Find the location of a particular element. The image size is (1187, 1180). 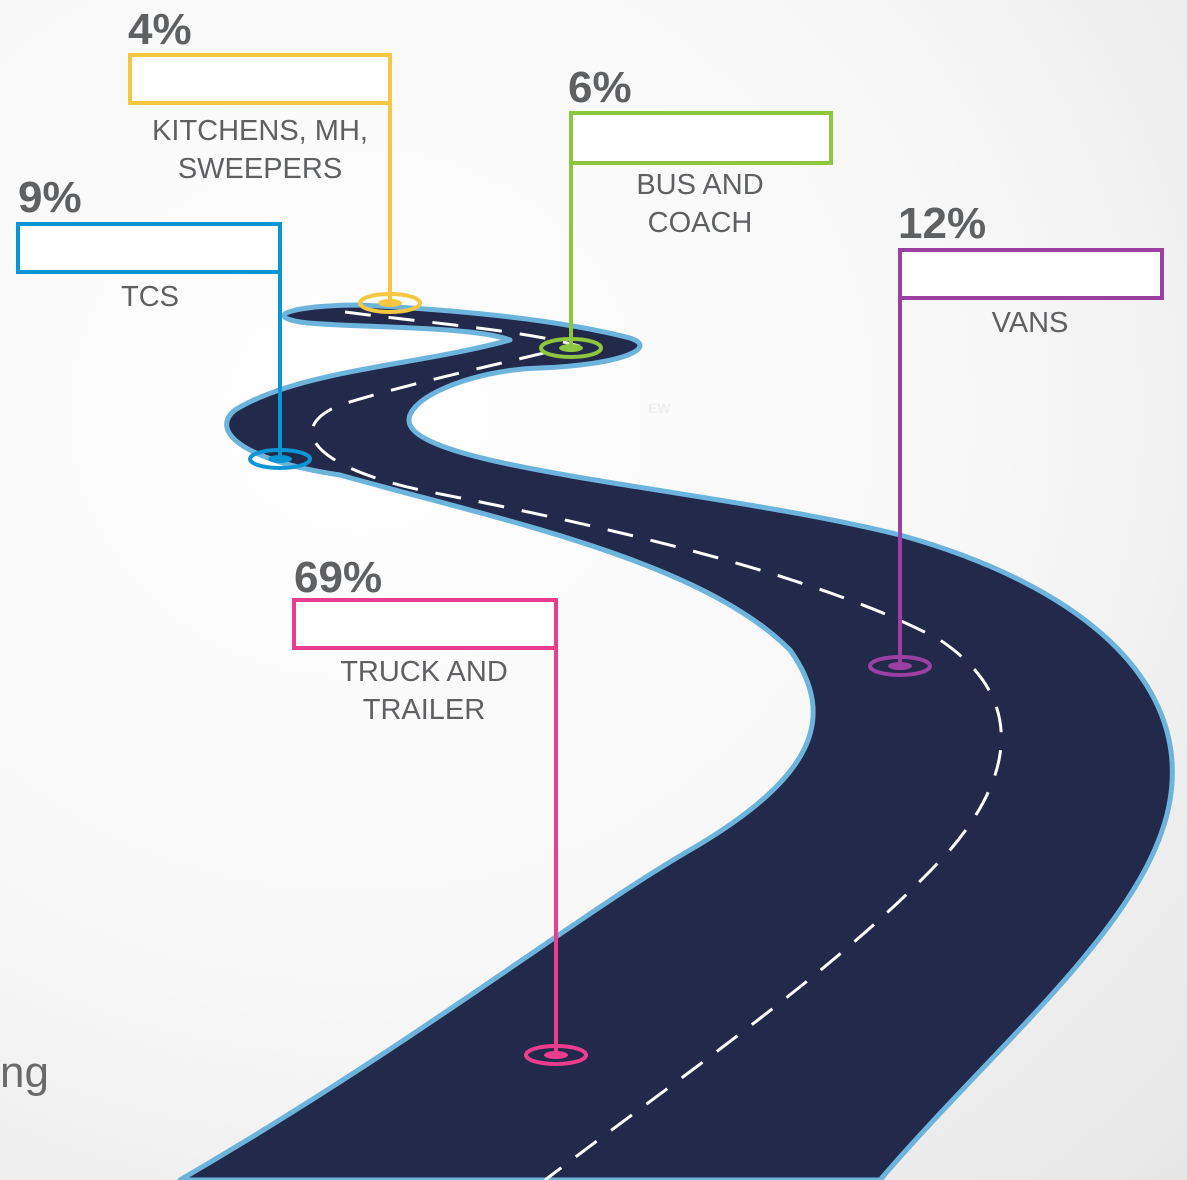

pin-ring-vans is located at coordinates (900, 666).